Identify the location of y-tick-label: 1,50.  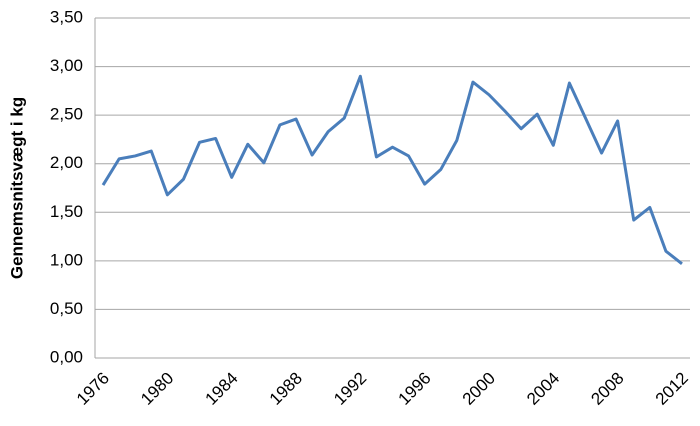
(66, 211).